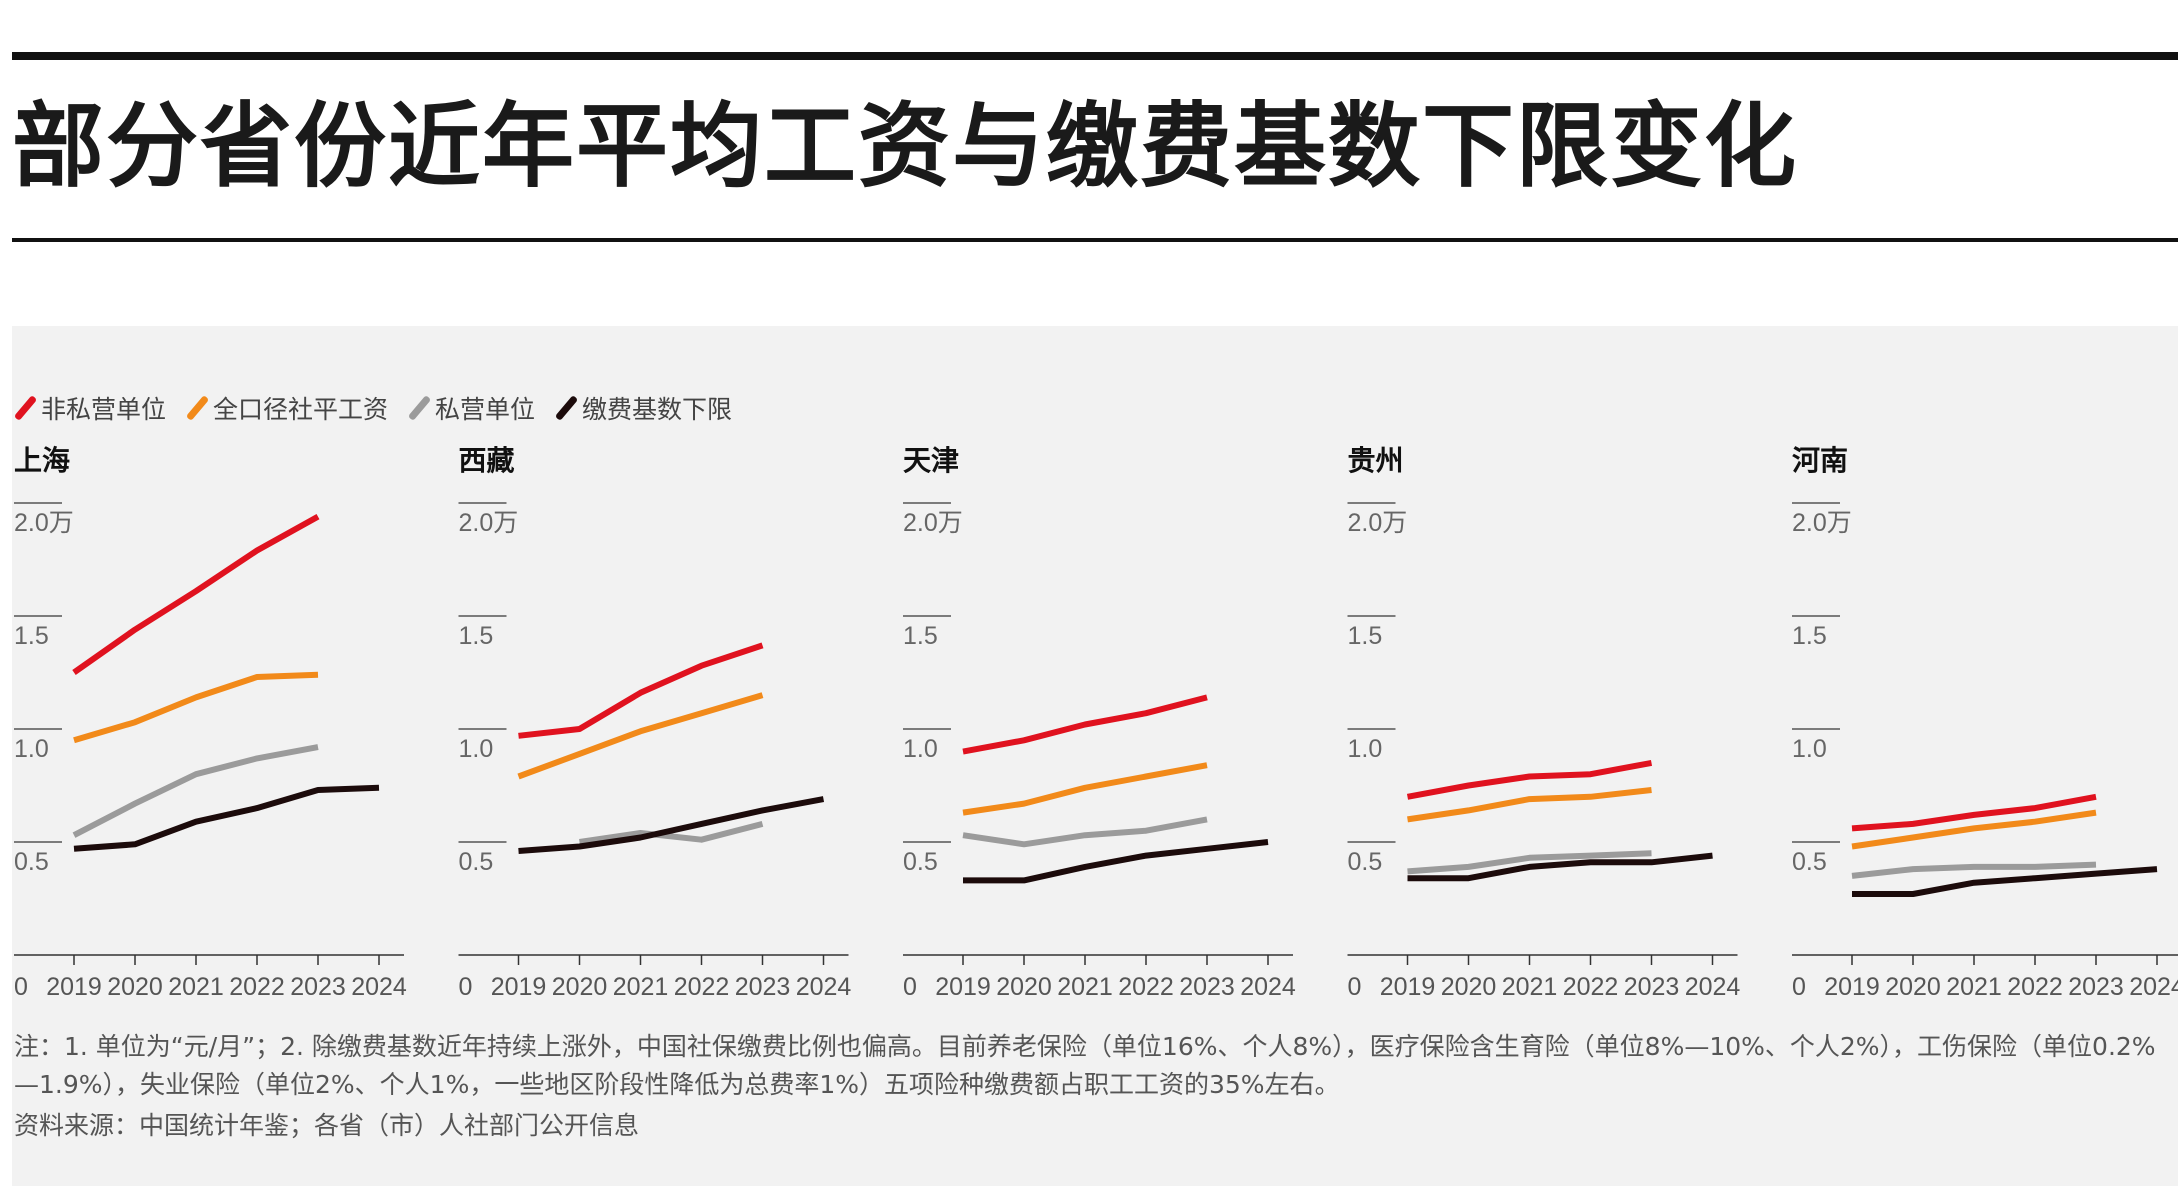 Image resolution: width=2178 pixels, height=1186 pixels. I want to click on legend-item: 全口径社平工资, so click(287, 408).